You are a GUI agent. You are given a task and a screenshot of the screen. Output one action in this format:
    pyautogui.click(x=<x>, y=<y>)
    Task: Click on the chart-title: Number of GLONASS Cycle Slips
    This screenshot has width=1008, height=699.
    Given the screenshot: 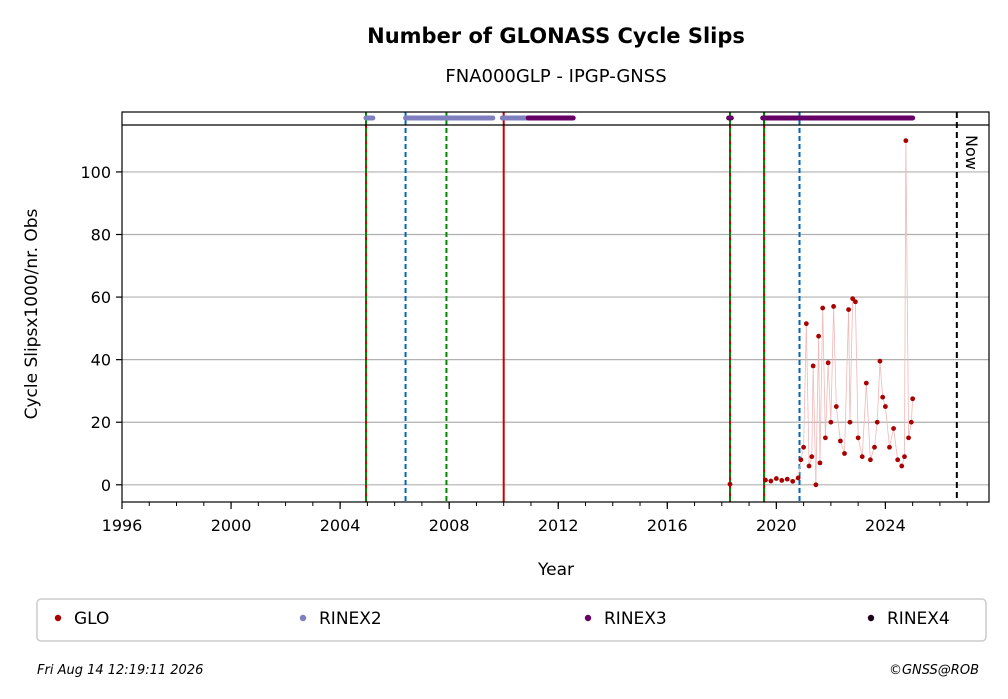 What is the action you would take?
    pyautogui.click(x=556, y=36)
    